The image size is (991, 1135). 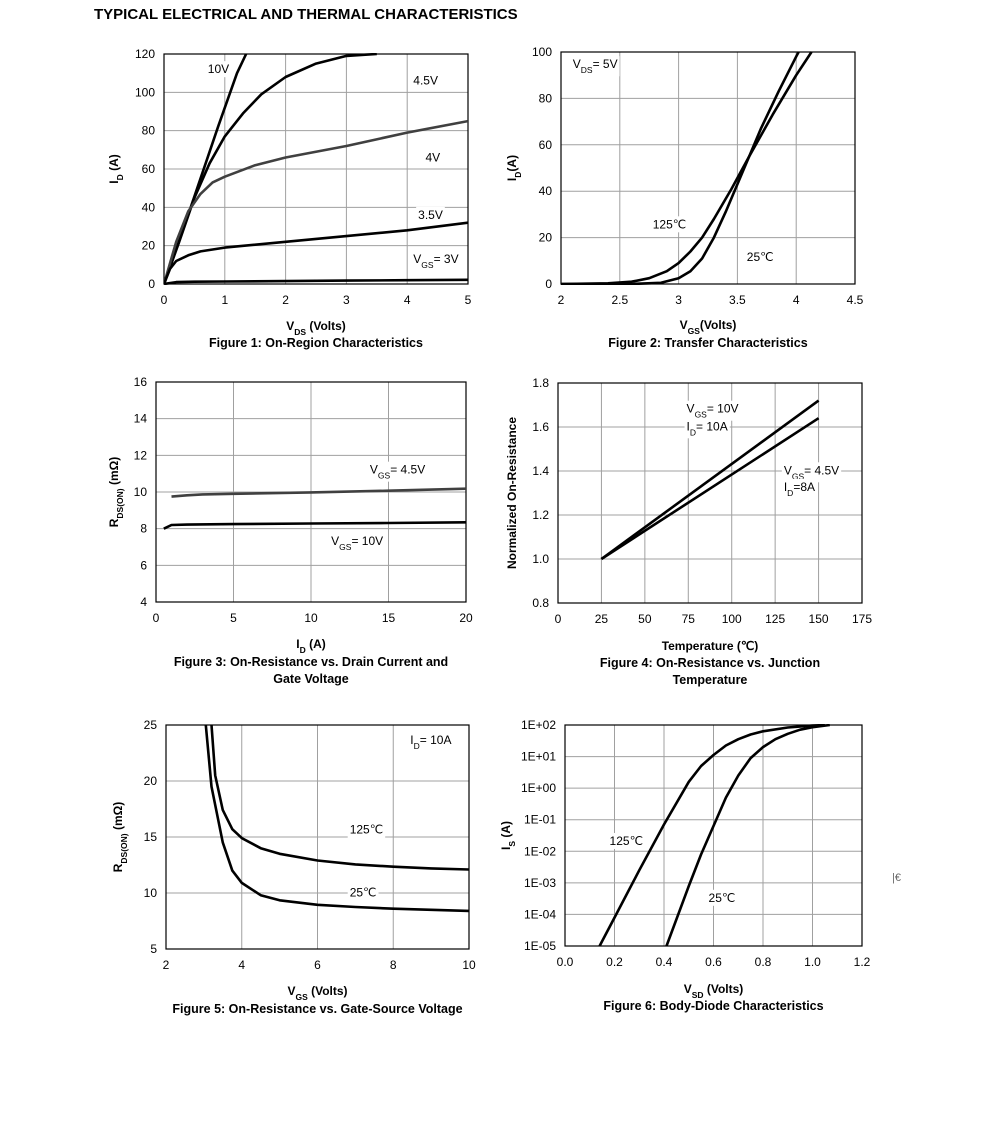 I want to click on y-tick-label: 120, so click(x=145, y=54).